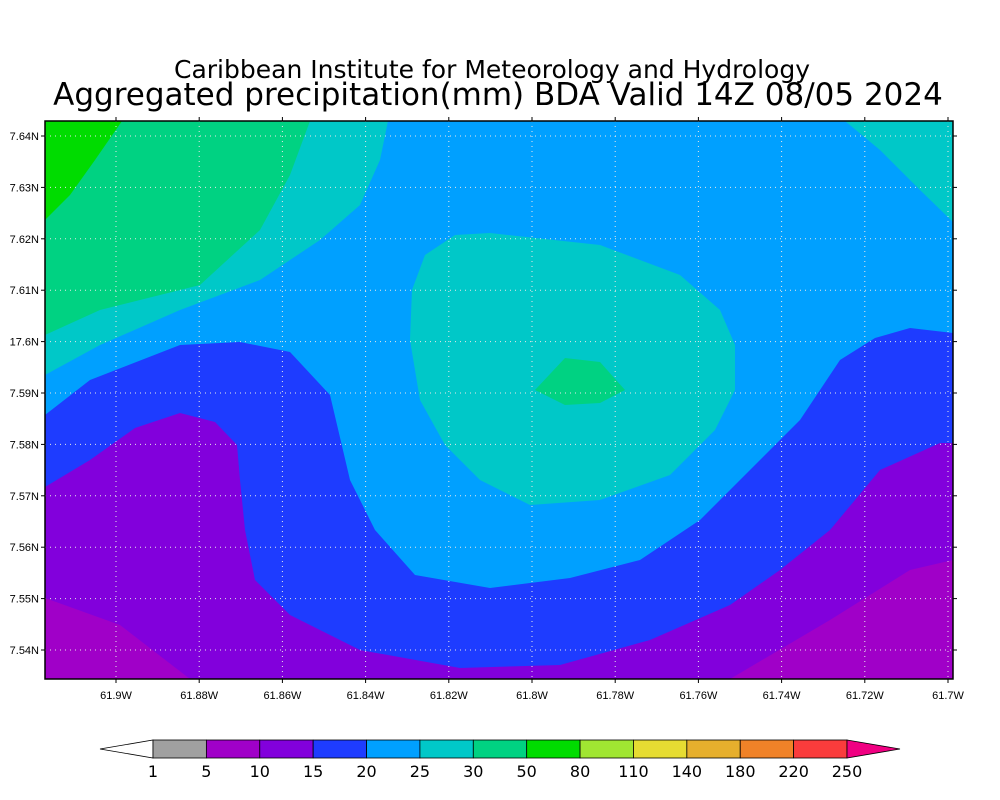 This screenshot has width=1000, height=800. What do you see at coordinates (24, 445) in the screenshot?
I see `lat-label: 7.58N` at bounding box center [24, 445].